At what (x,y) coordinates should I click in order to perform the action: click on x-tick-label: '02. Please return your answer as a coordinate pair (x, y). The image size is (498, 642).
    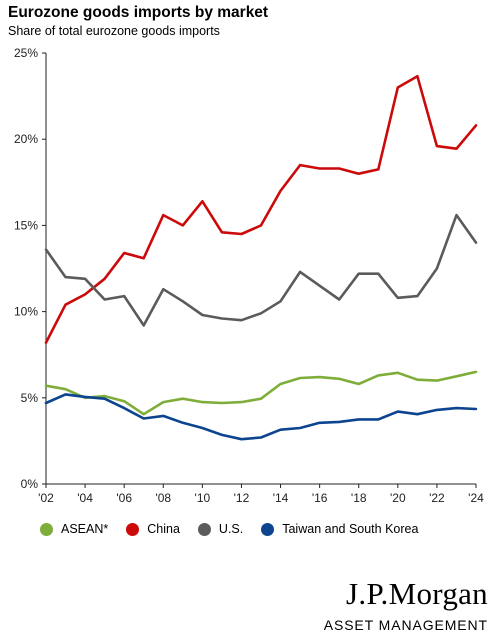
    Looking at the image, I should click on (46, 498).